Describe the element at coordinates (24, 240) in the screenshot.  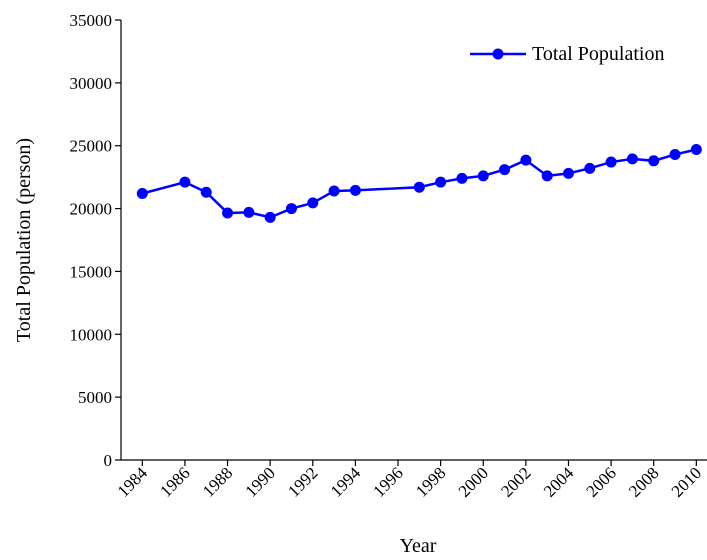
I see `y-axis-label: Total Population (person)` at that location.